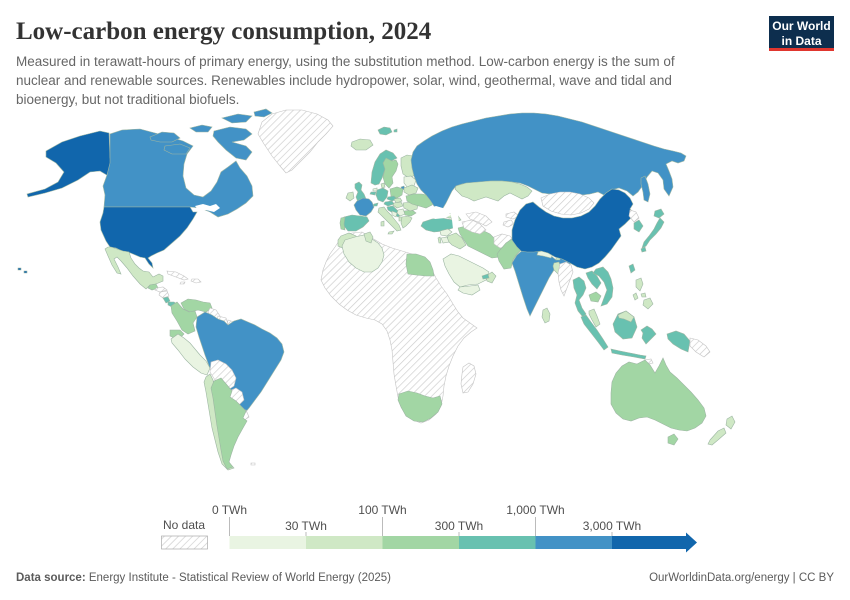  What do you see at coordinates (459, 526) in the screenshot?
I see `svg-text: 300 TWh` at bounding box center [459, 526].